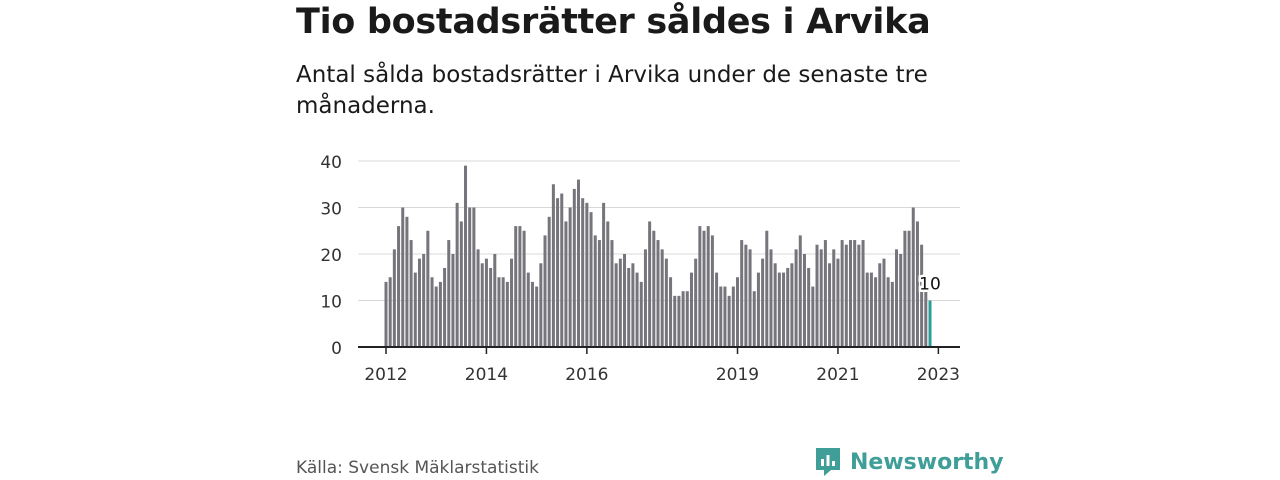 This screenshot has width=1280, height=480. Describe the element at coordinates (331, 303) in the screenshot. I see `y-tick-label: 10` at that location.